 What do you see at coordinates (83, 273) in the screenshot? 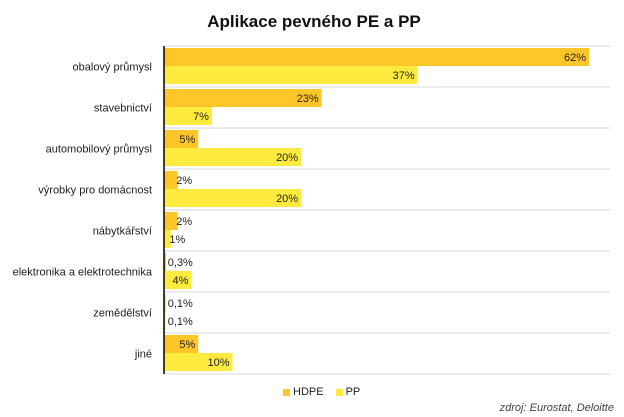
I see `category-label: elektronika a elektrotechnika` at bounding box center [83, 273].